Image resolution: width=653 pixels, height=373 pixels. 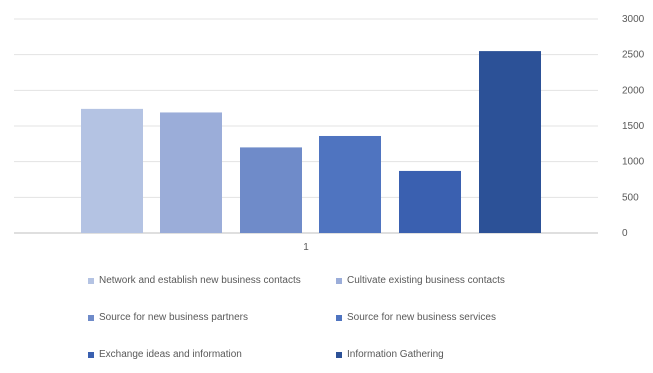 What do you see at coordinates (395, 354) in the screenshot?
I see `legend-label: Information Gathering` at bounding box center [395, 354].